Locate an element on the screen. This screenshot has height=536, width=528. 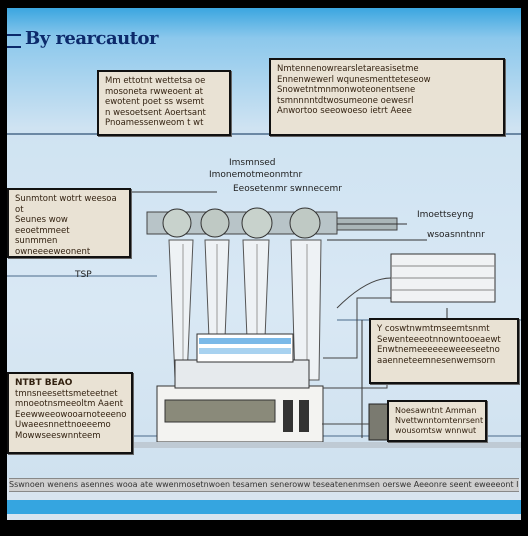
chimneys is located at coordinates (245, 310).